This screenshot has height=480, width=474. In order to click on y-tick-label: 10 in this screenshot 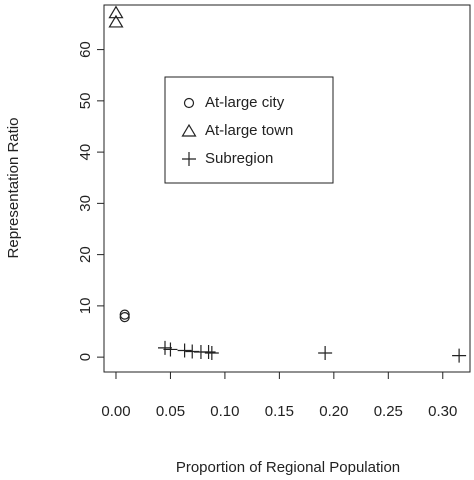, I will do `click(85, 306)`.